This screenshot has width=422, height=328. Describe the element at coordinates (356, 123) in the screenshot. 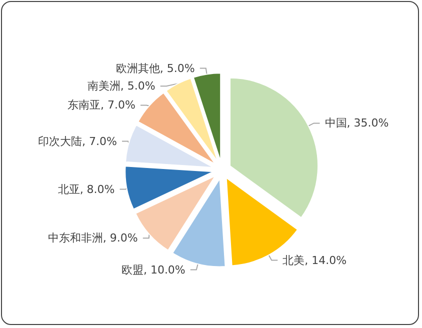

I see `slice-label: 中国, 35.0%` at that location.